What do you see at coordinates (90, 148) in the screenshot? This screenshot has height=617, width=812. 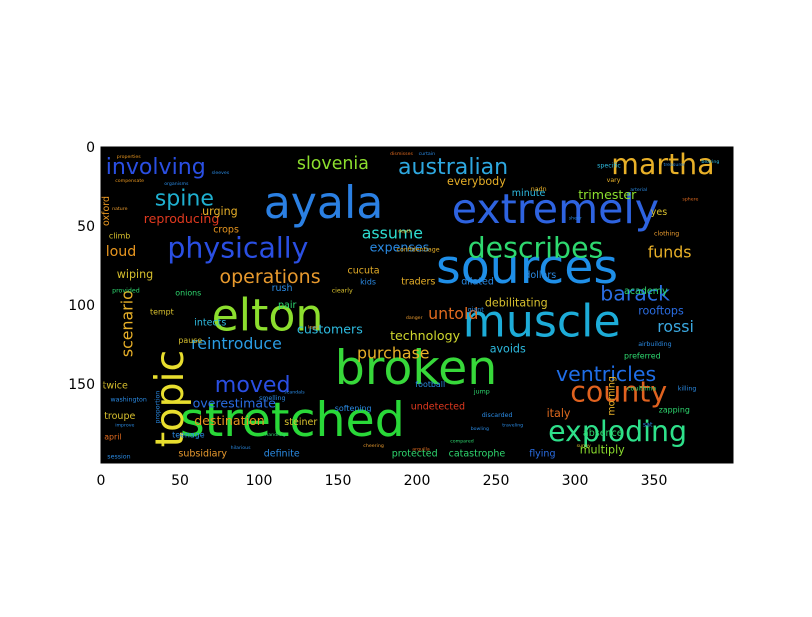 I see `y-tick-label: 0` at bounding box center [90, 148].